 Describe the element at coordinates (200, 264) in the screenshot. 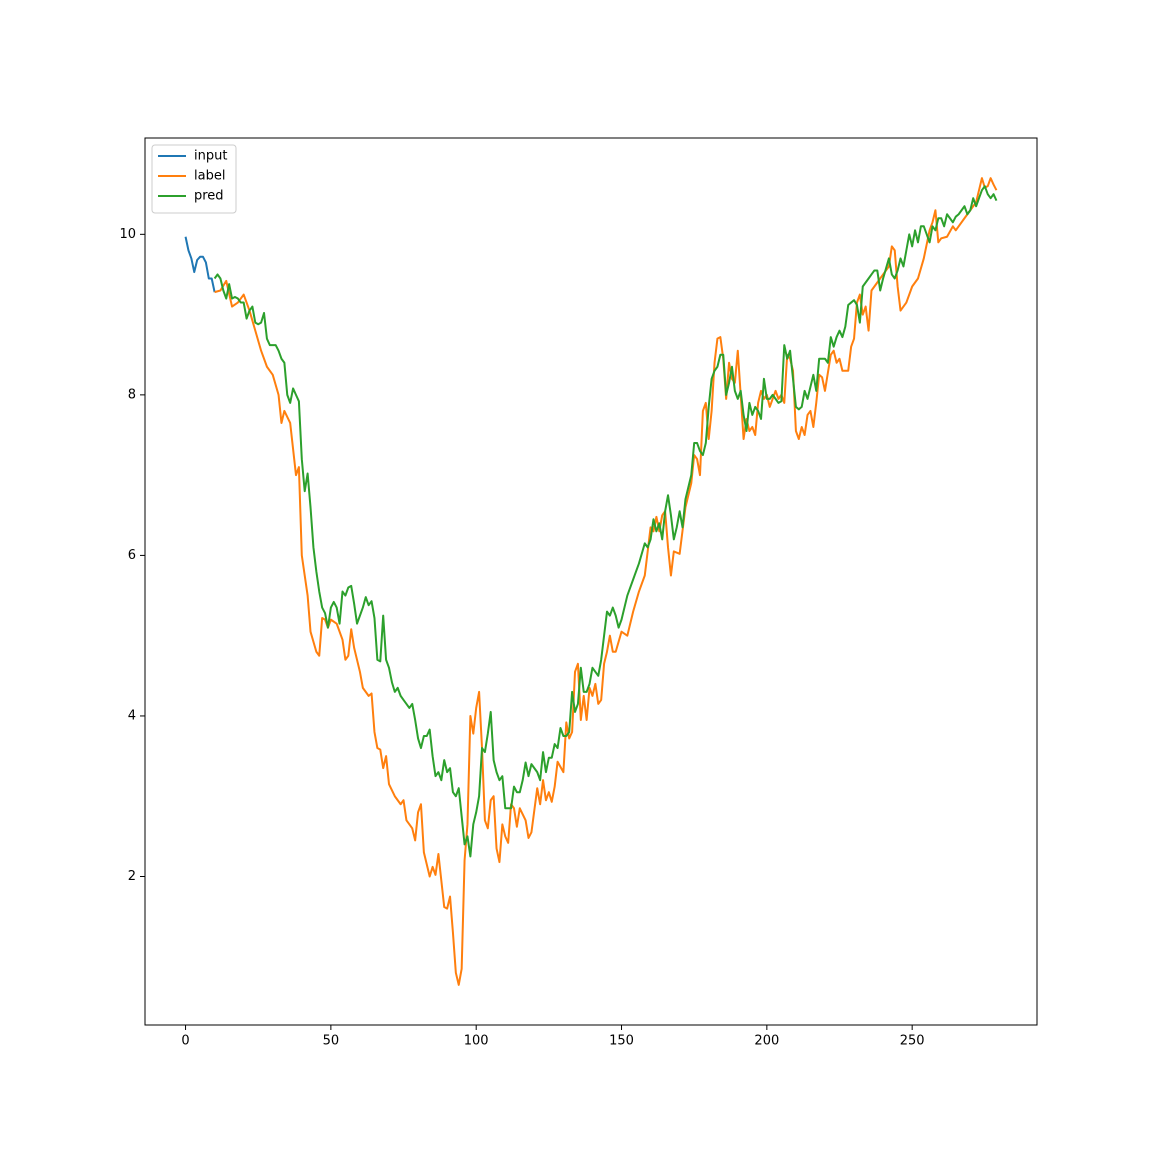

I see `series-line` at that location.